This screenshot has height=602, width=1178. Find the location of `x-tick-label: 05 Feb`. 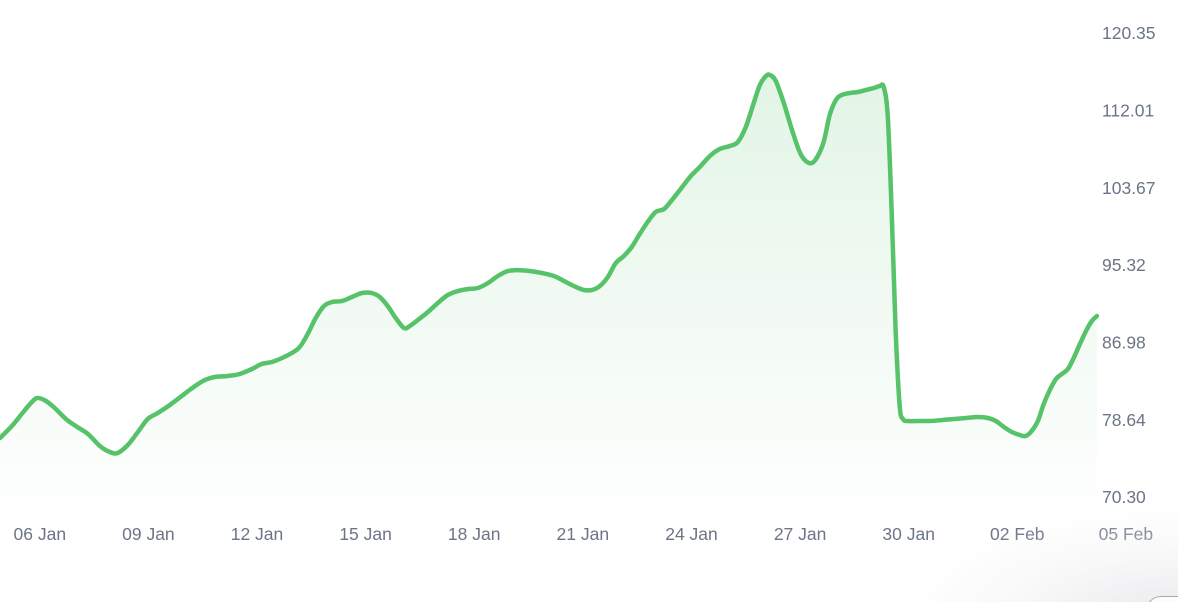

x-tick-label: 05 Feb is located at coordinates (1126, 534).